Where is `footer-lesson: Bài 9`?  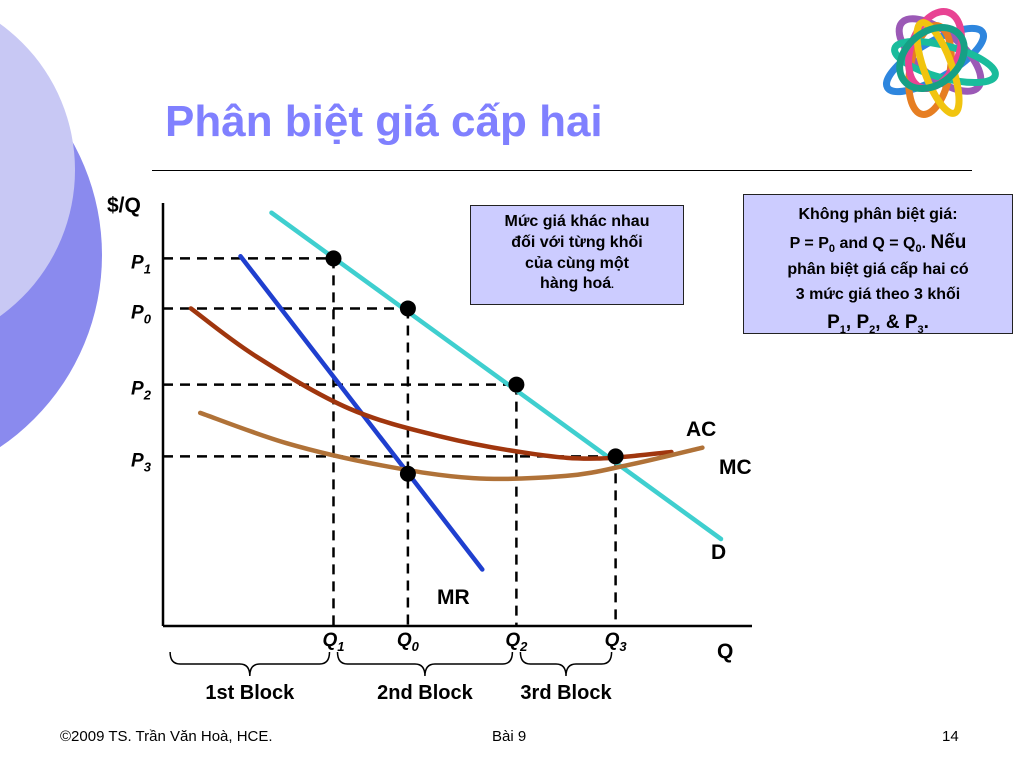 footer-lesson: Bài 9 is located at coordinates (509, 736).